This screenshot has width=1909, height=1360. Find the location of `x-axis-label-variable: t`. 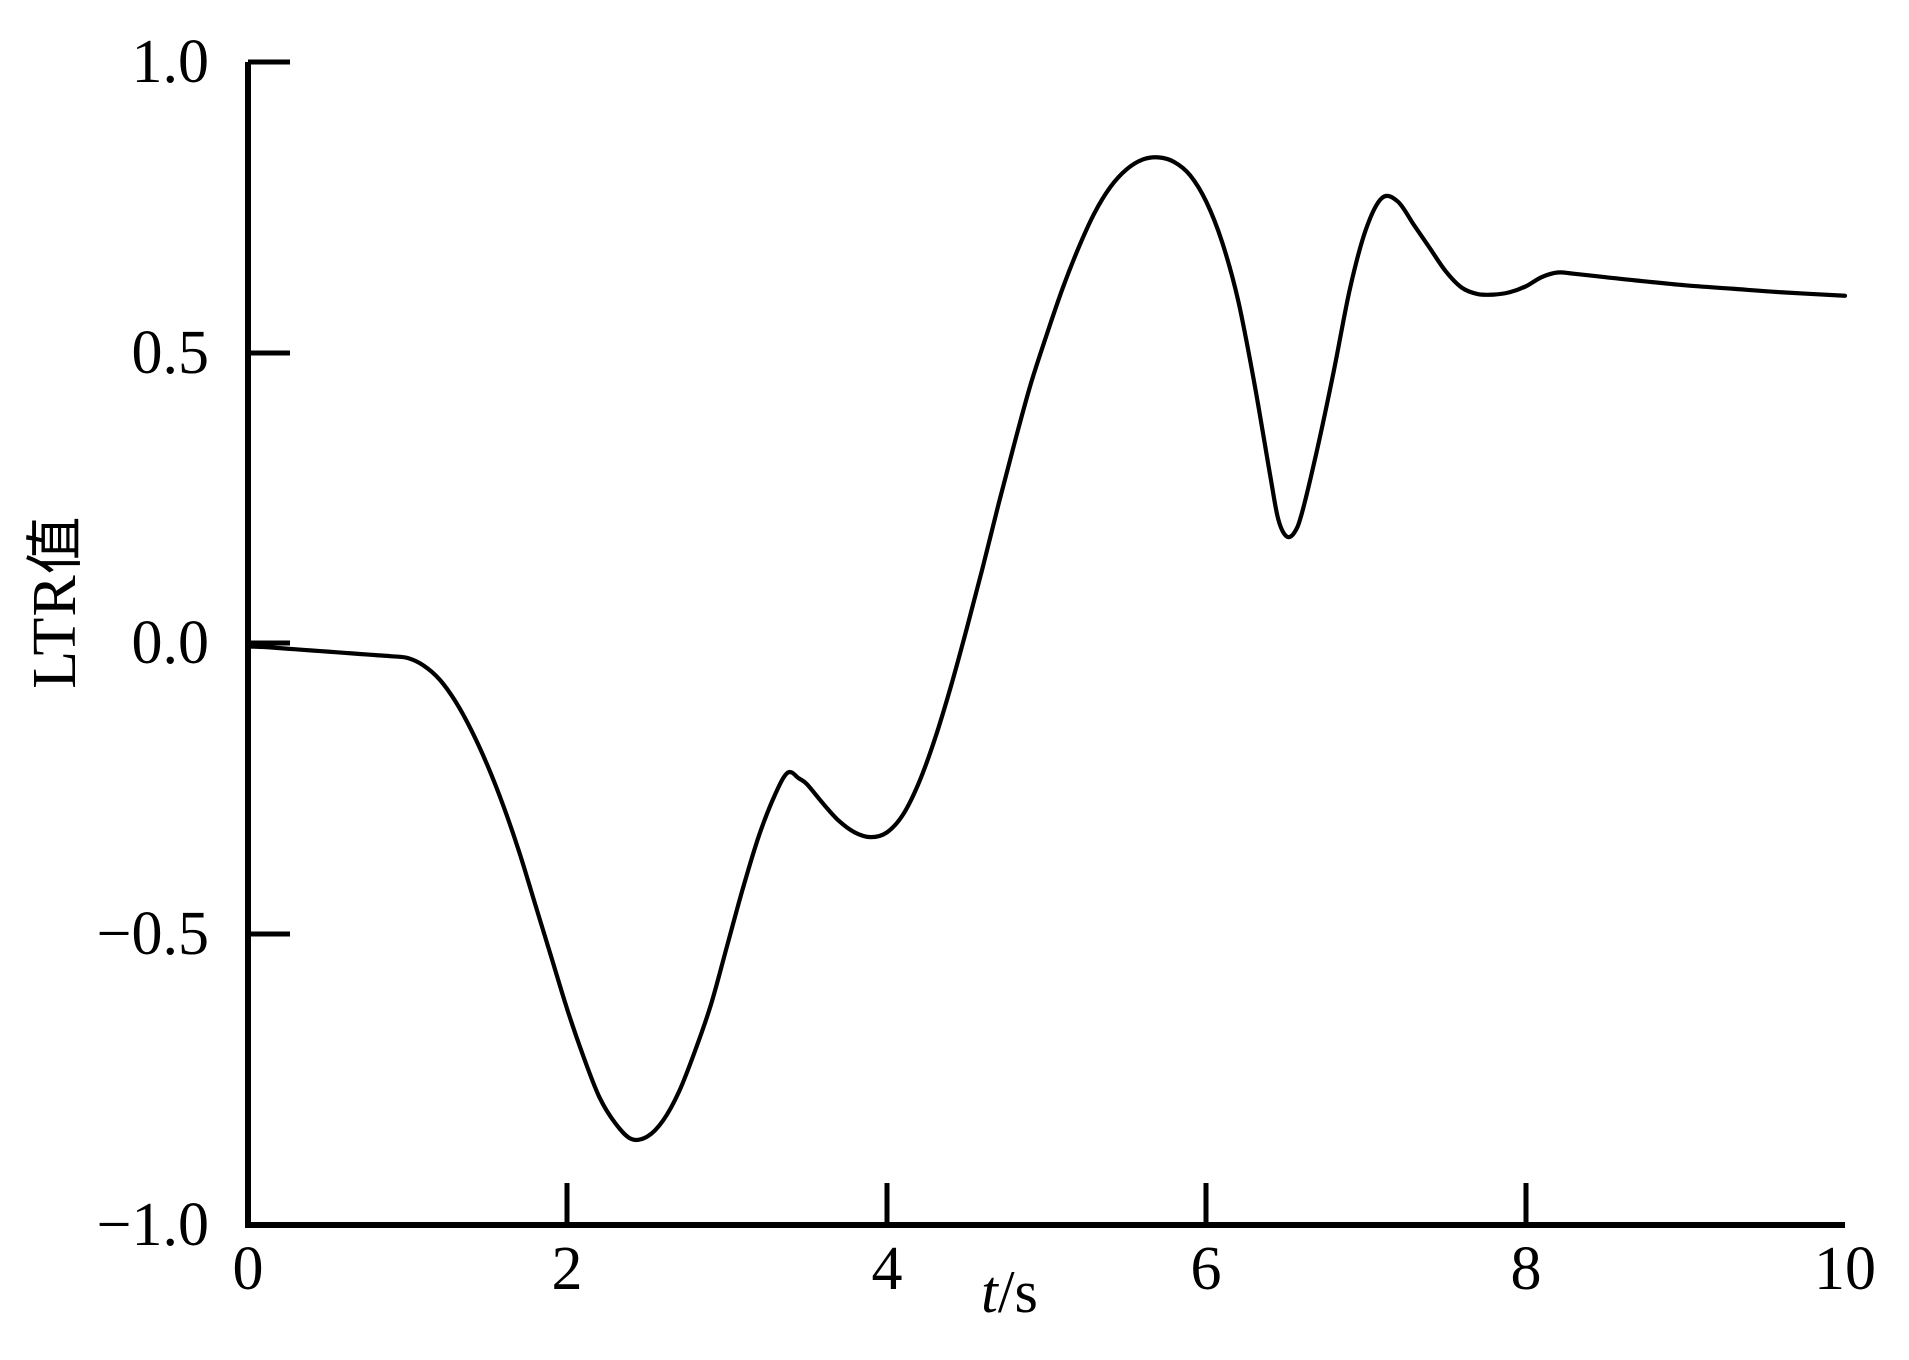

x-axis-label-variable: t is located at coordinates (989, 1292).